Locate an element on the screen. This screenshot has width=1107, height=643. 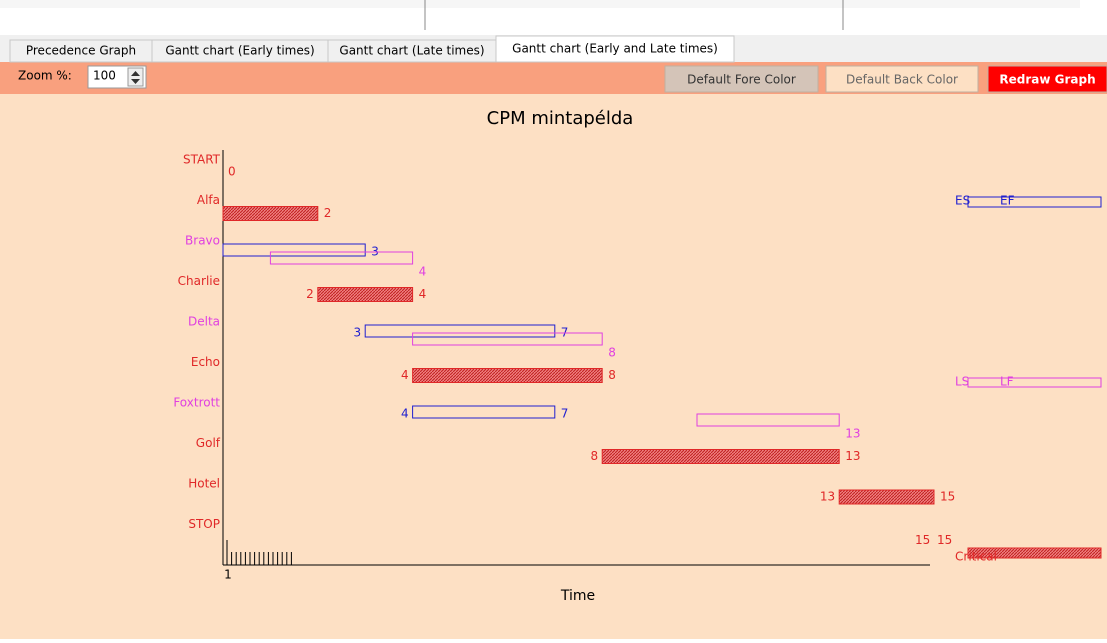
activity-label: Charlie is located at coordinates (199, 281).